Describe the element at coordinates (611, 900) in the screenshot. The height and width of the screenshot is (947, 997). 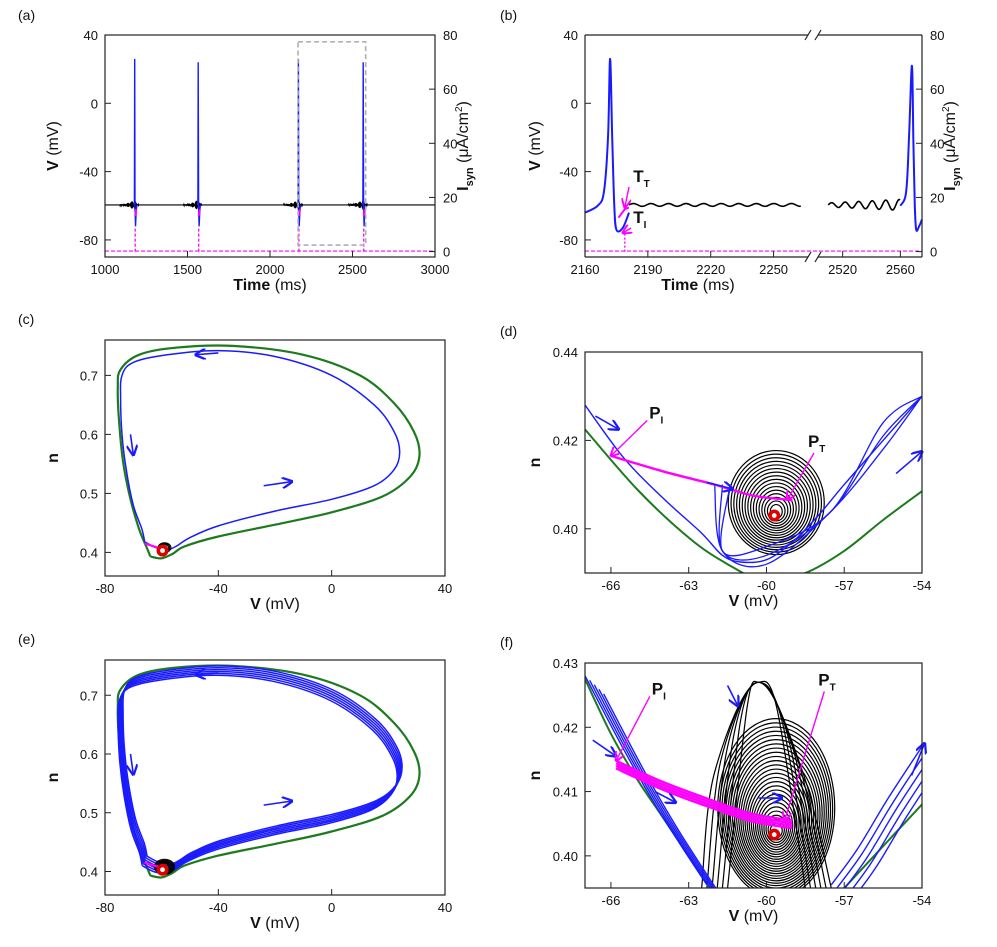
I see `x-tick-label: -66` at that location.